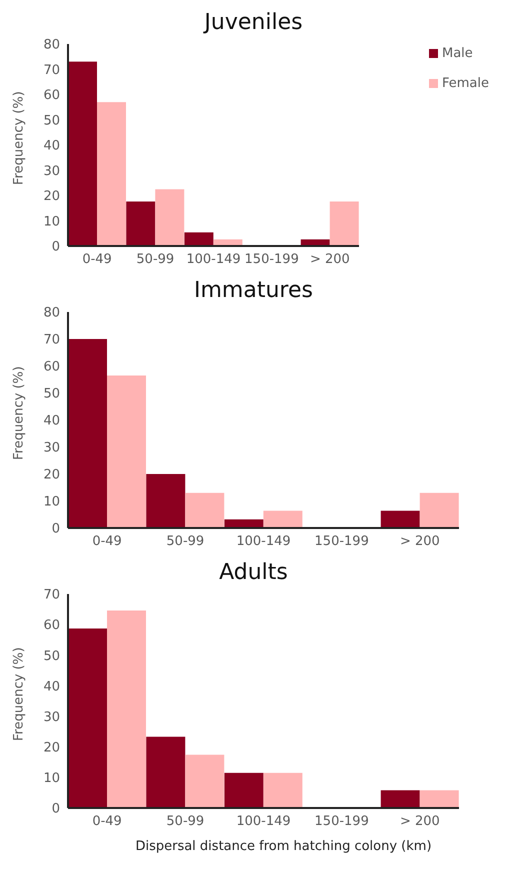  What do you see at coordinates (283, 847) in the screenshot?
I see `x-axis-title: Dispersal distance from hatching colony (km)` at bounding box center [283, 847].